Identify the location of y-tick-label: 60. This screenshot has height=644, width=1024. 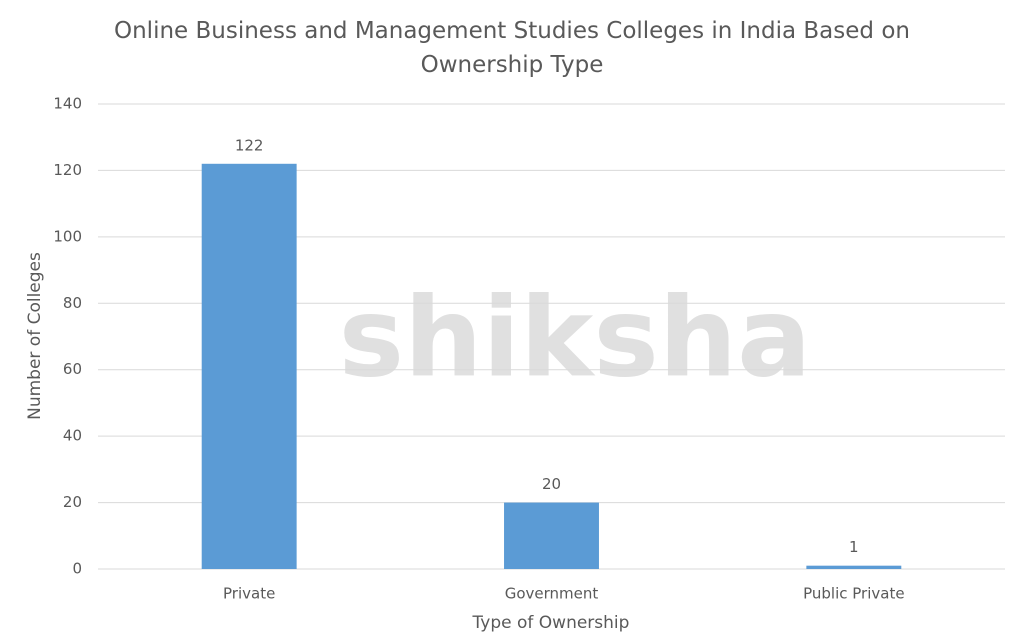
(72, 369).